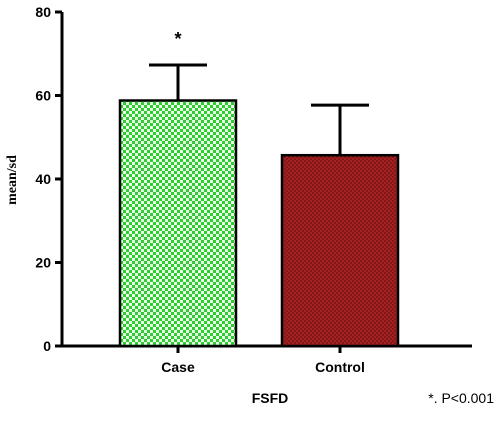 Image resolution: width=500 pixels, height=421 pixels. Describe the element at coordinates (177, 39) in the screenshot. I see `significance-marker: *` at that location.